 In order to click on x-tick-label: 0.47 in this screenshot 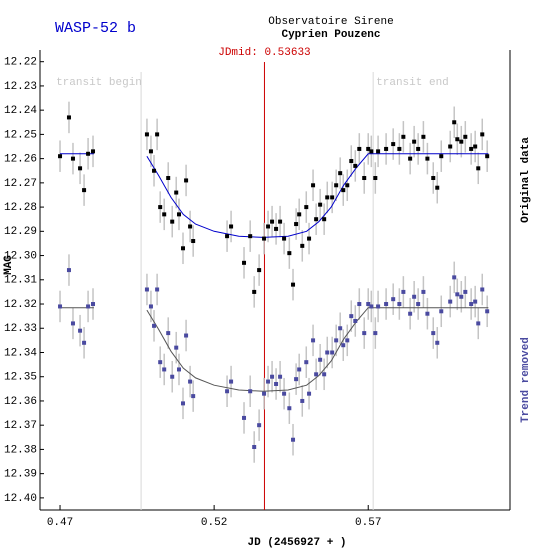, I will do `click(60, 523)`.